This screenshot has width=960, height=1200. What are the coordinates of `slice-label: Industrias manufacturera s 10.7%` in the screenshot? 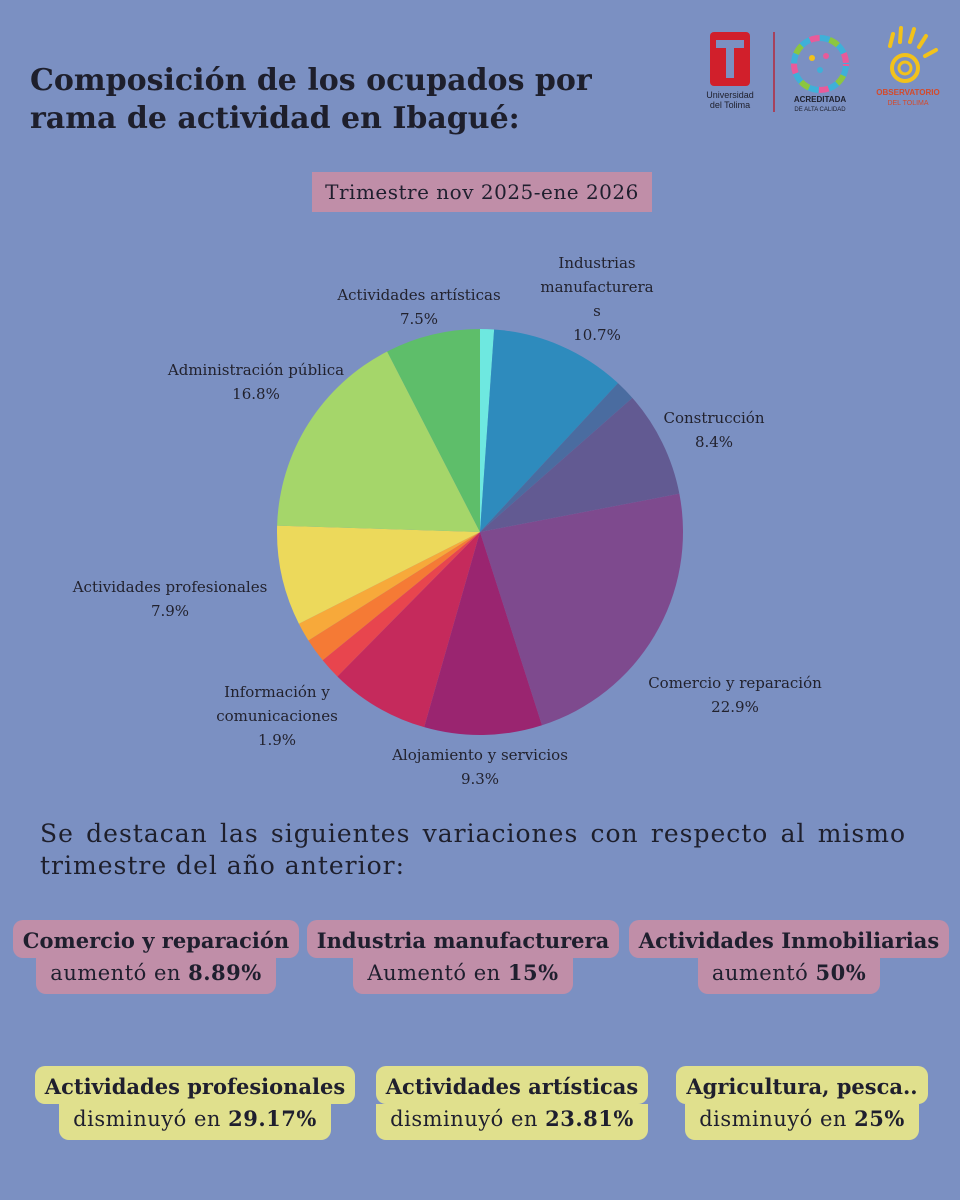 It's located at (596, 299).